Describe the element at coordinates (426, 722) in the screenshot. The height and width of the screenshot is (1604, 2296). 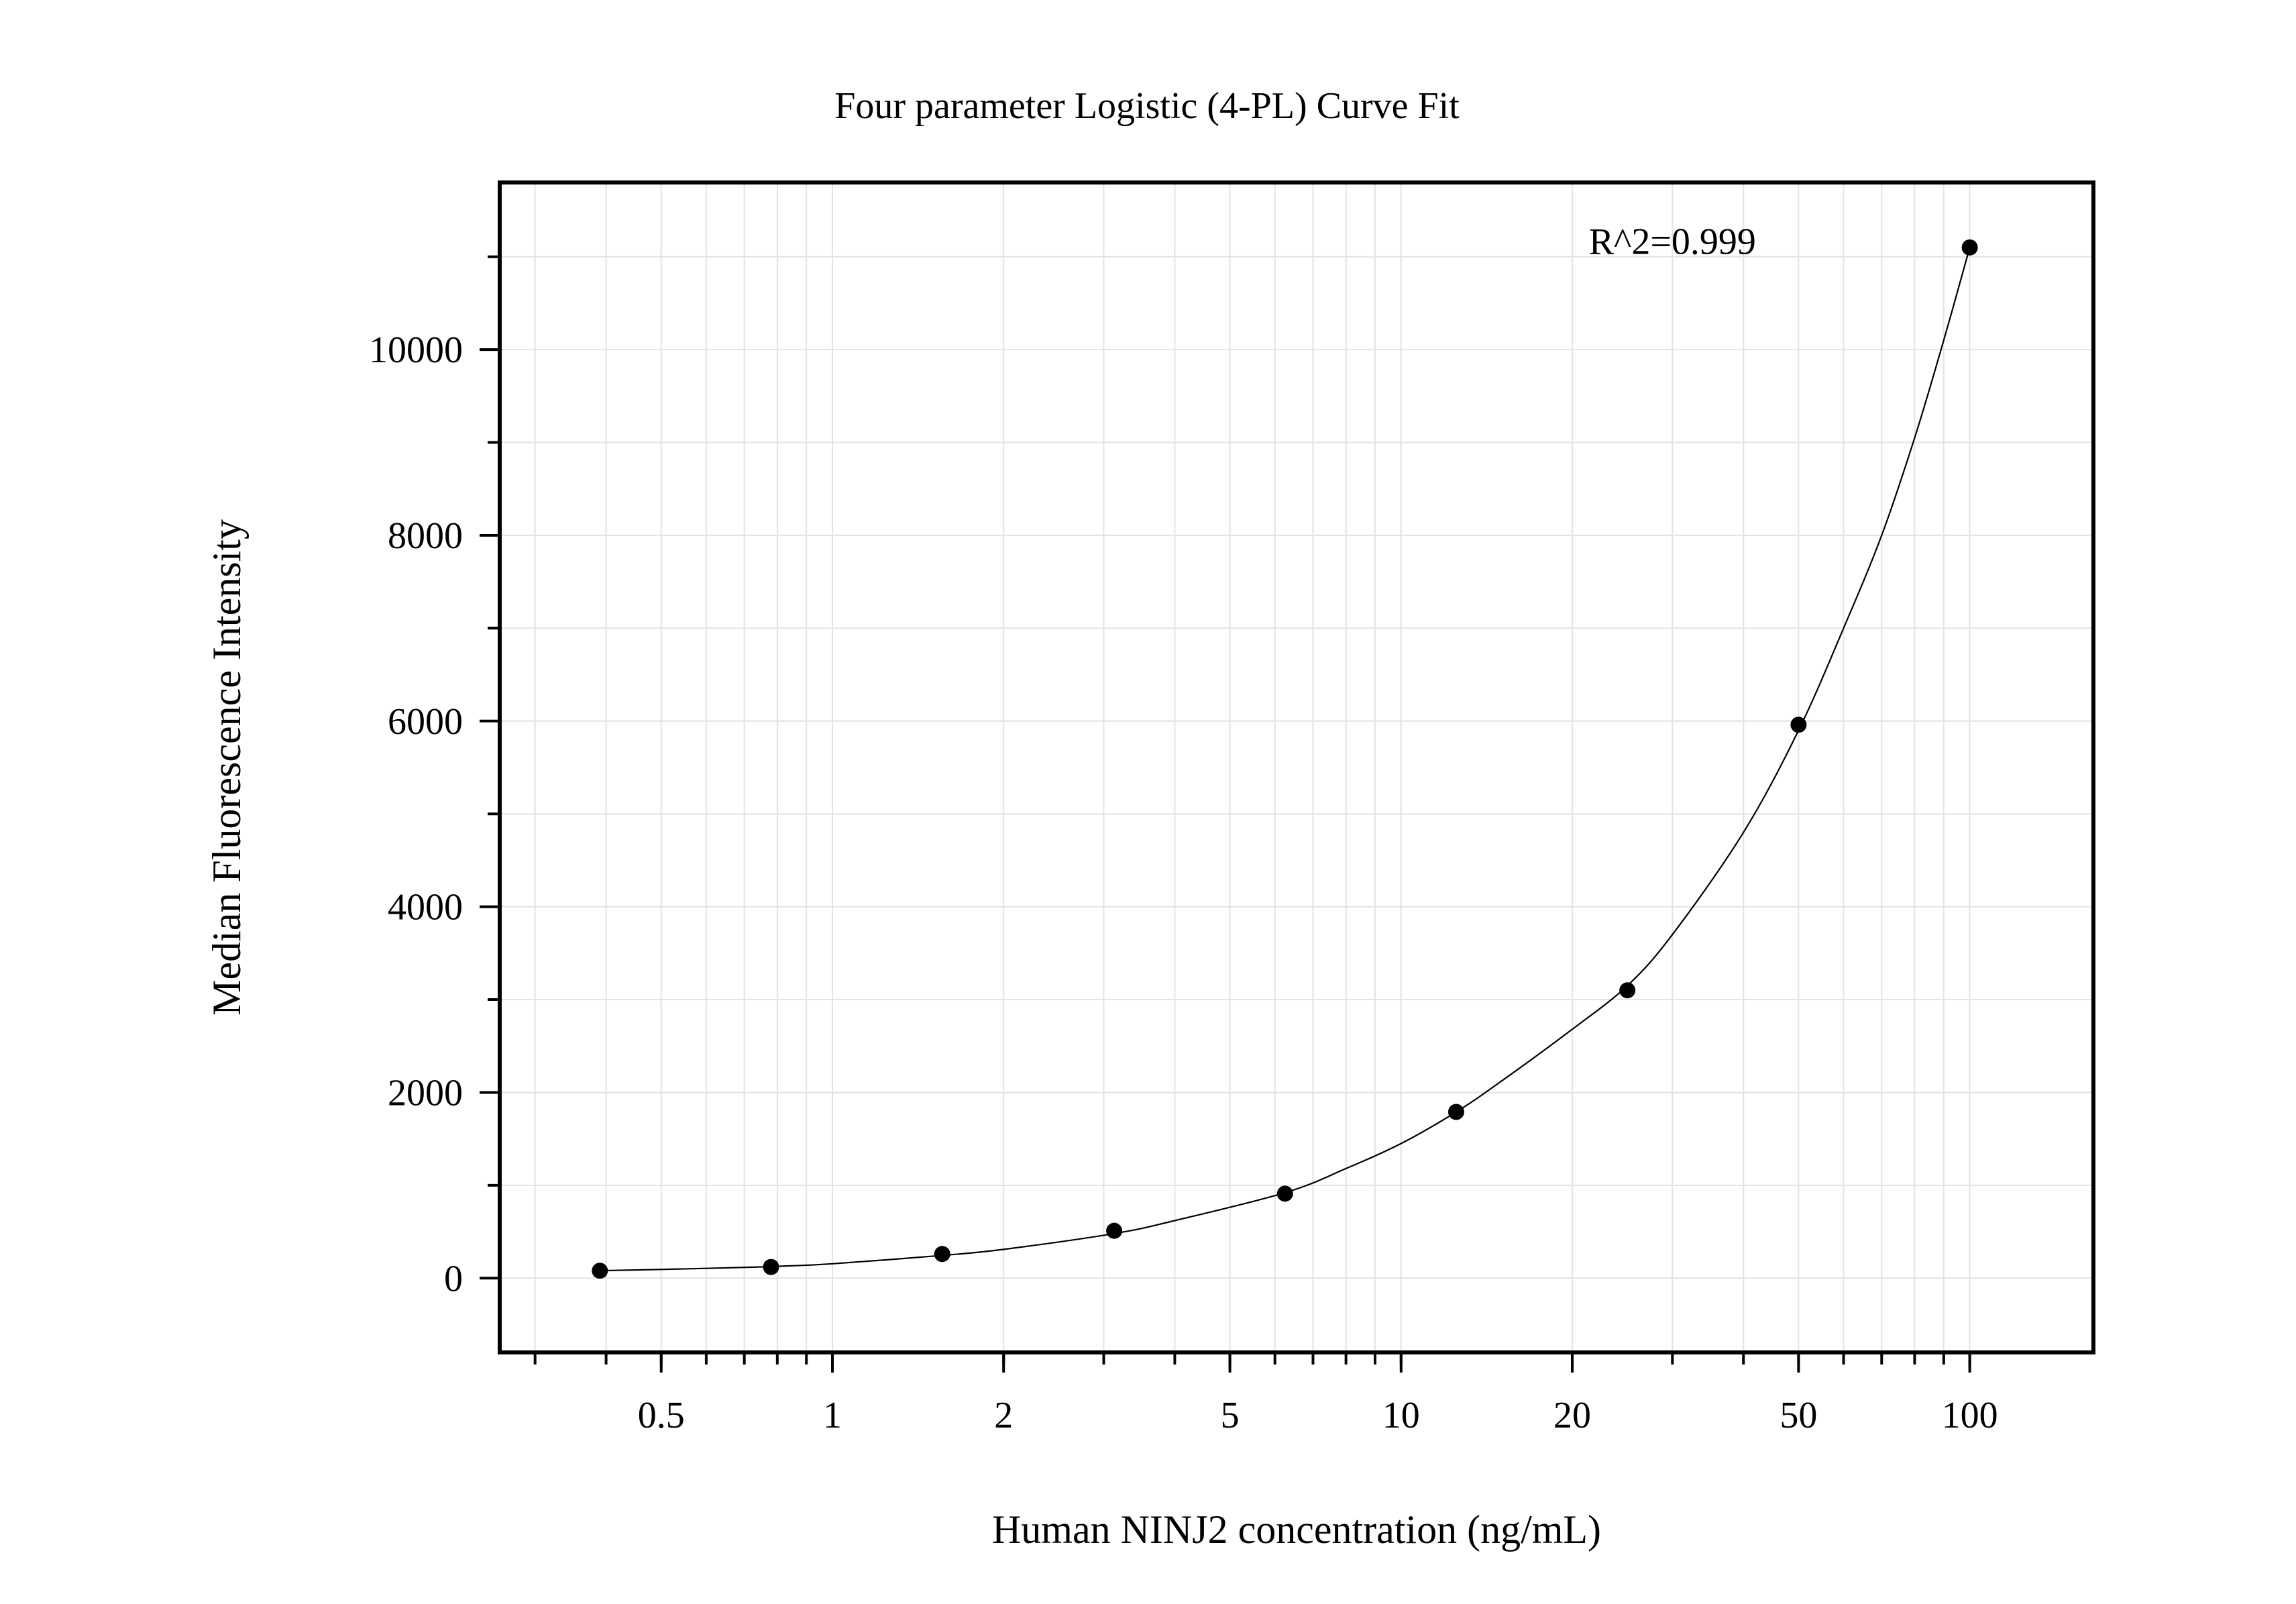
I see `y-tick-label: 6000` at that location.